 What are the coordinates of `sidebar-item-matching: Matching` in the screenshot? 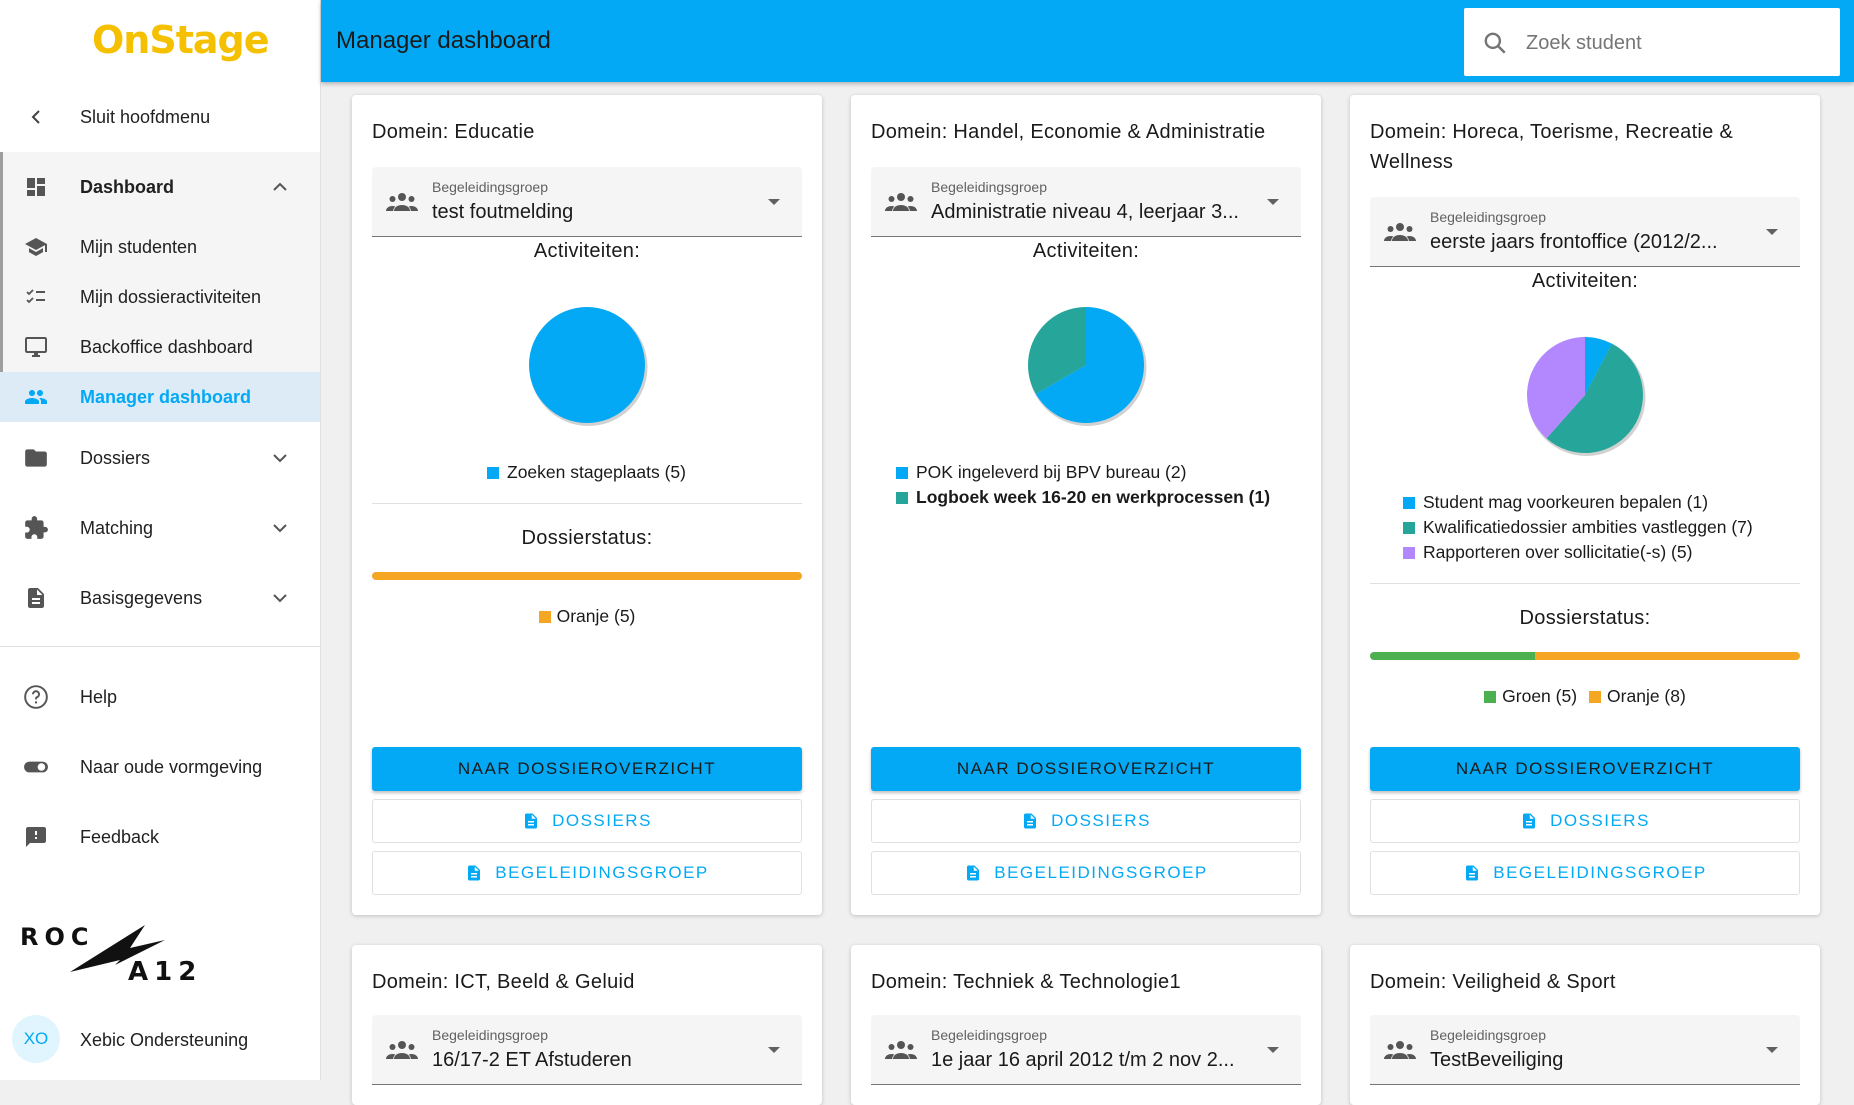 It's located at (160, 528).